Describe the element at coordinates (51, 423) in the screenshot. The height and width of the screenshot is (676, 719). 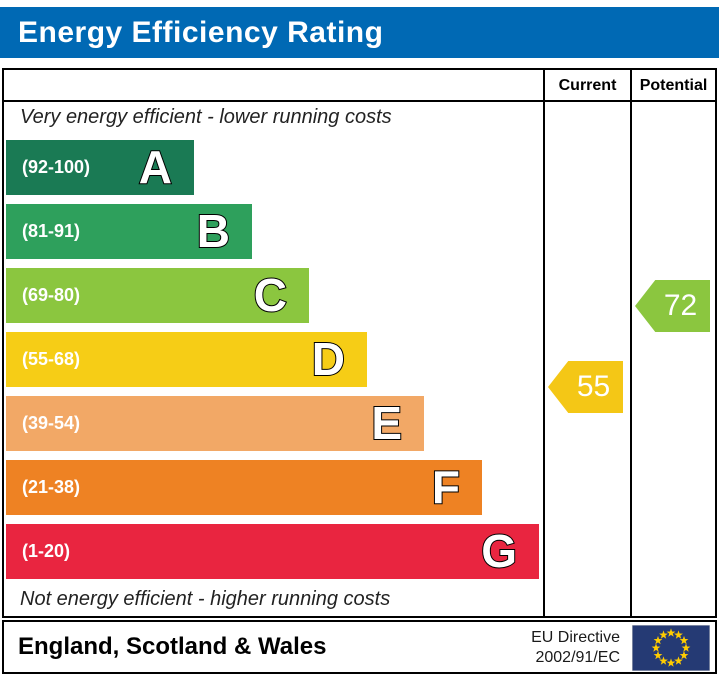
I see `band-range: (39-54)` at that location.